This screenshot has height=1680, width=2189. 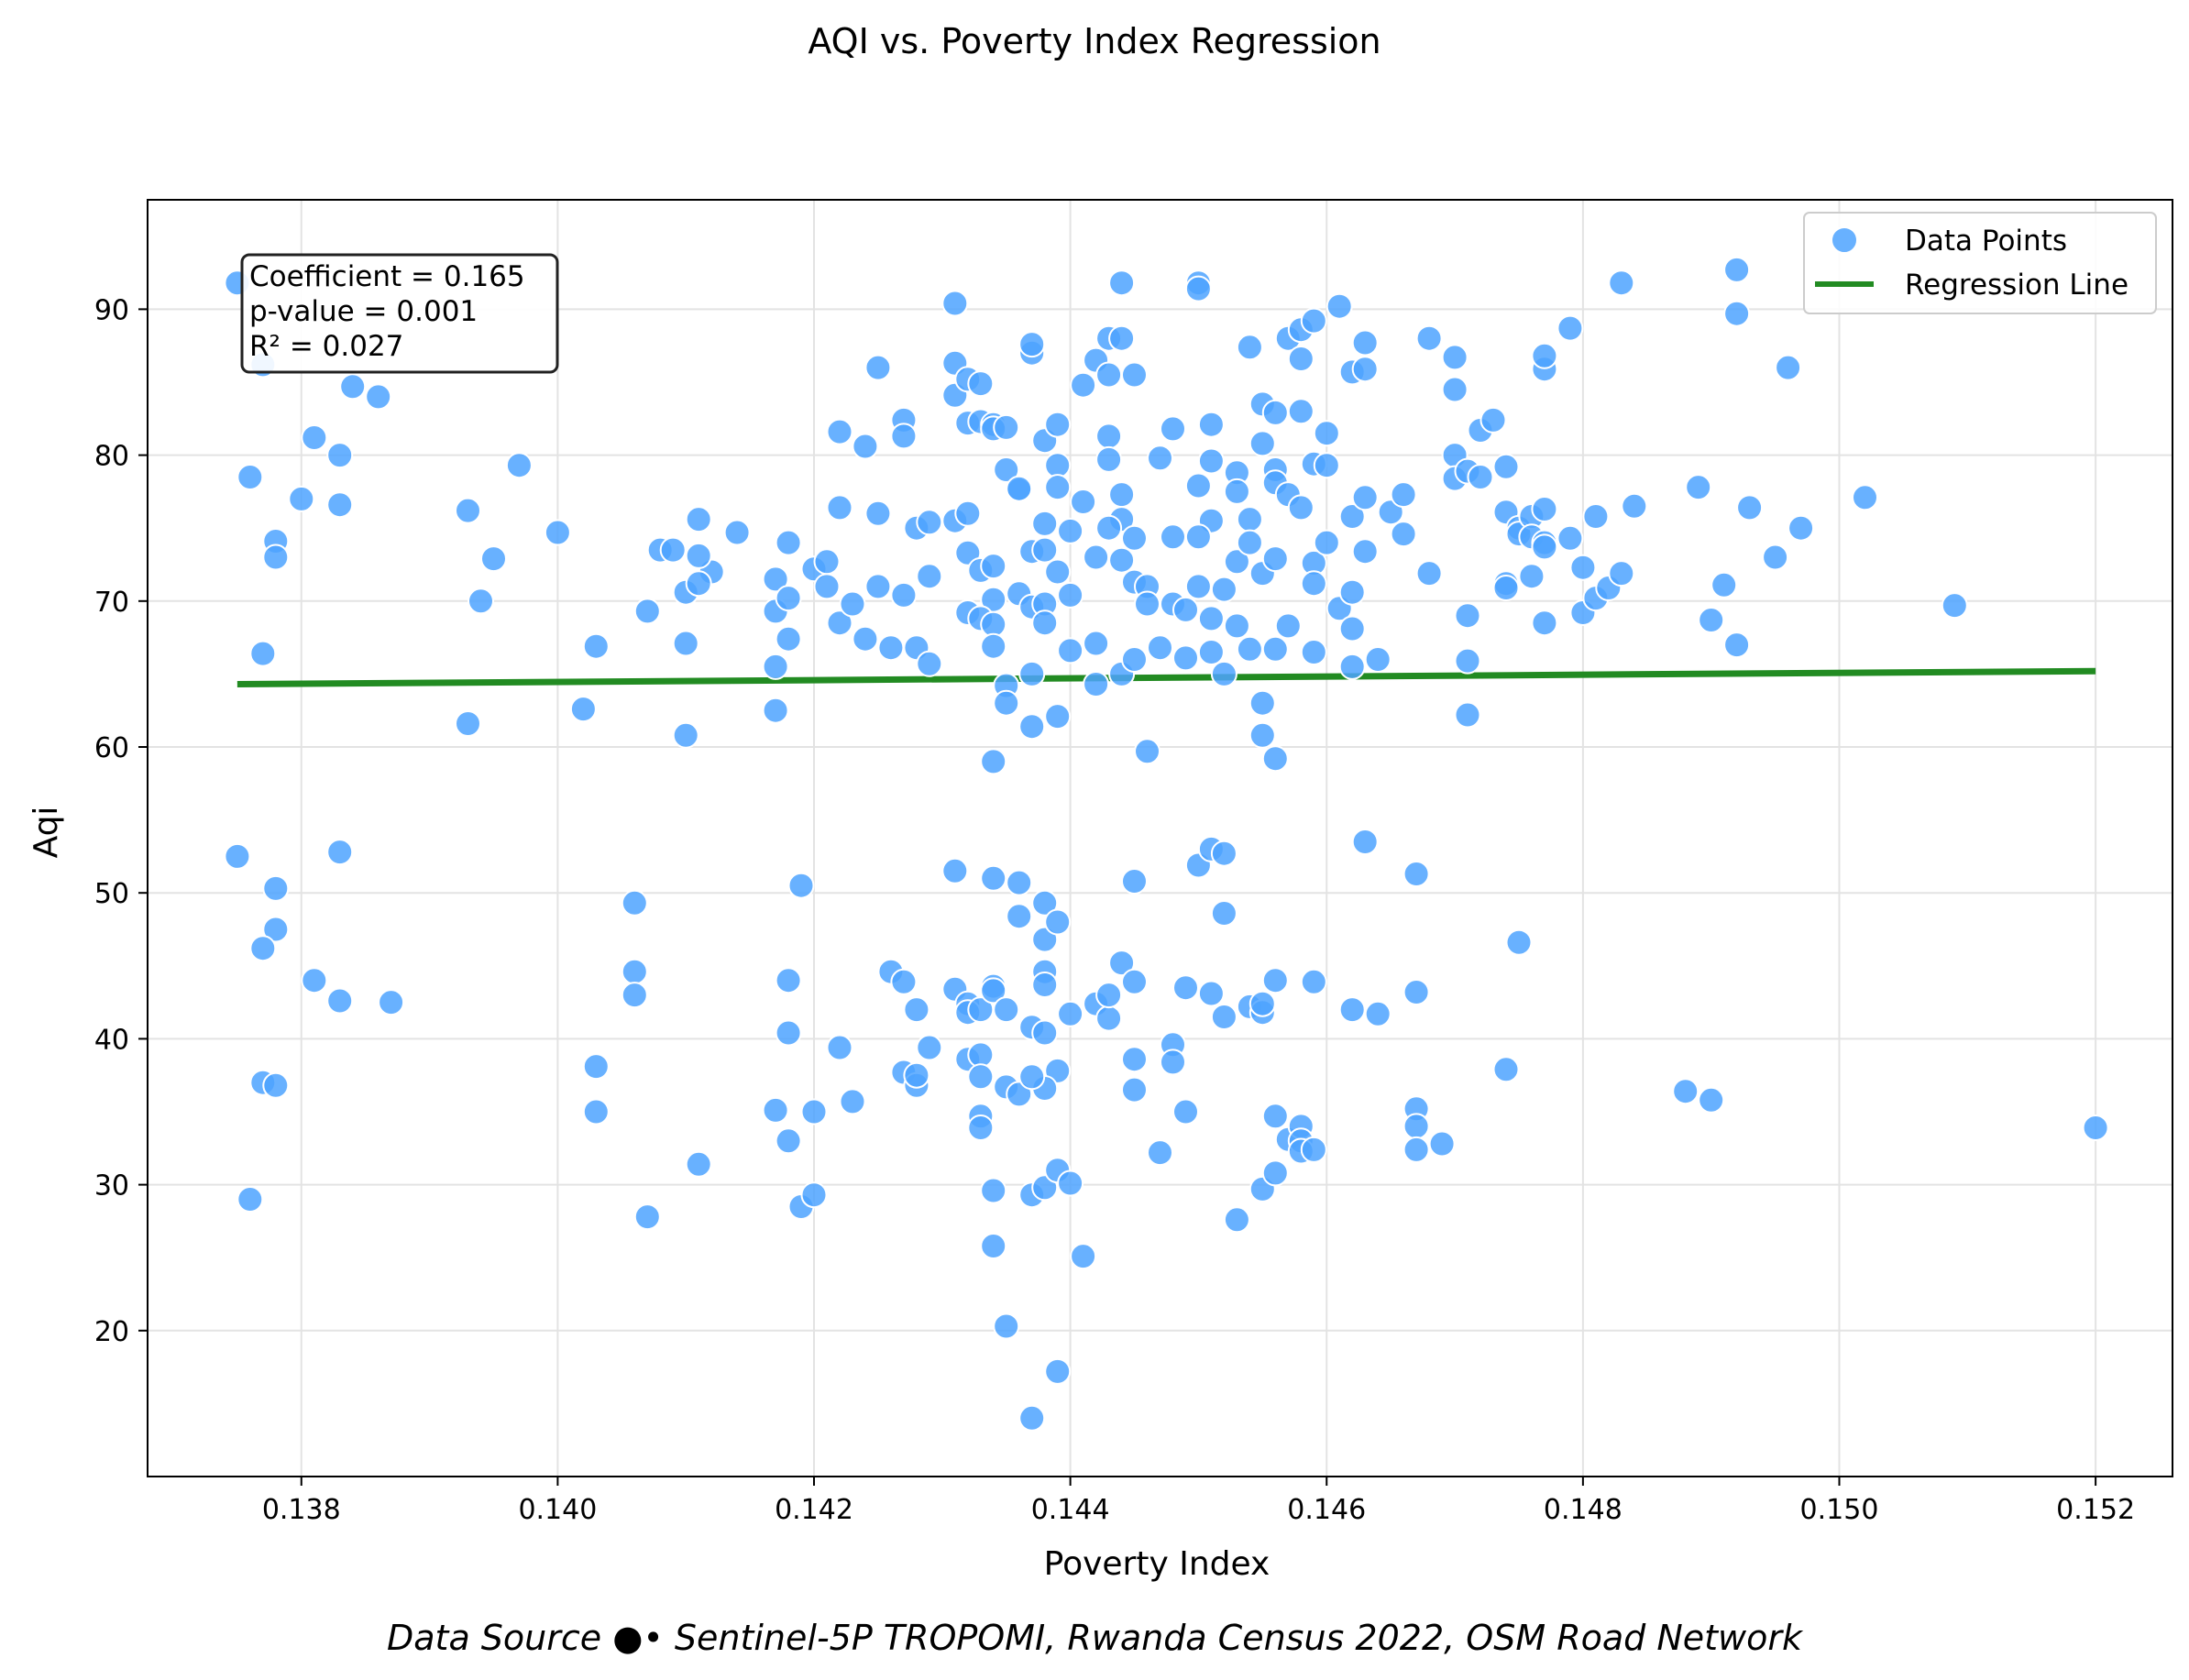 I want to click on y-tick-label: 80, so click(x=111, y=457).